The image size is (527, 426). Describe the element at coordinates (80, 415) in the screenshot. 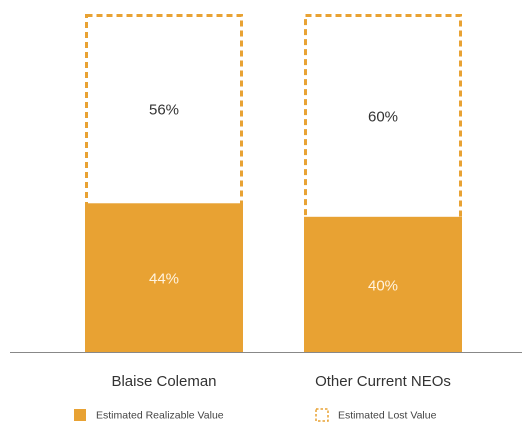

I see `legend-swatch-realizable` at that location.